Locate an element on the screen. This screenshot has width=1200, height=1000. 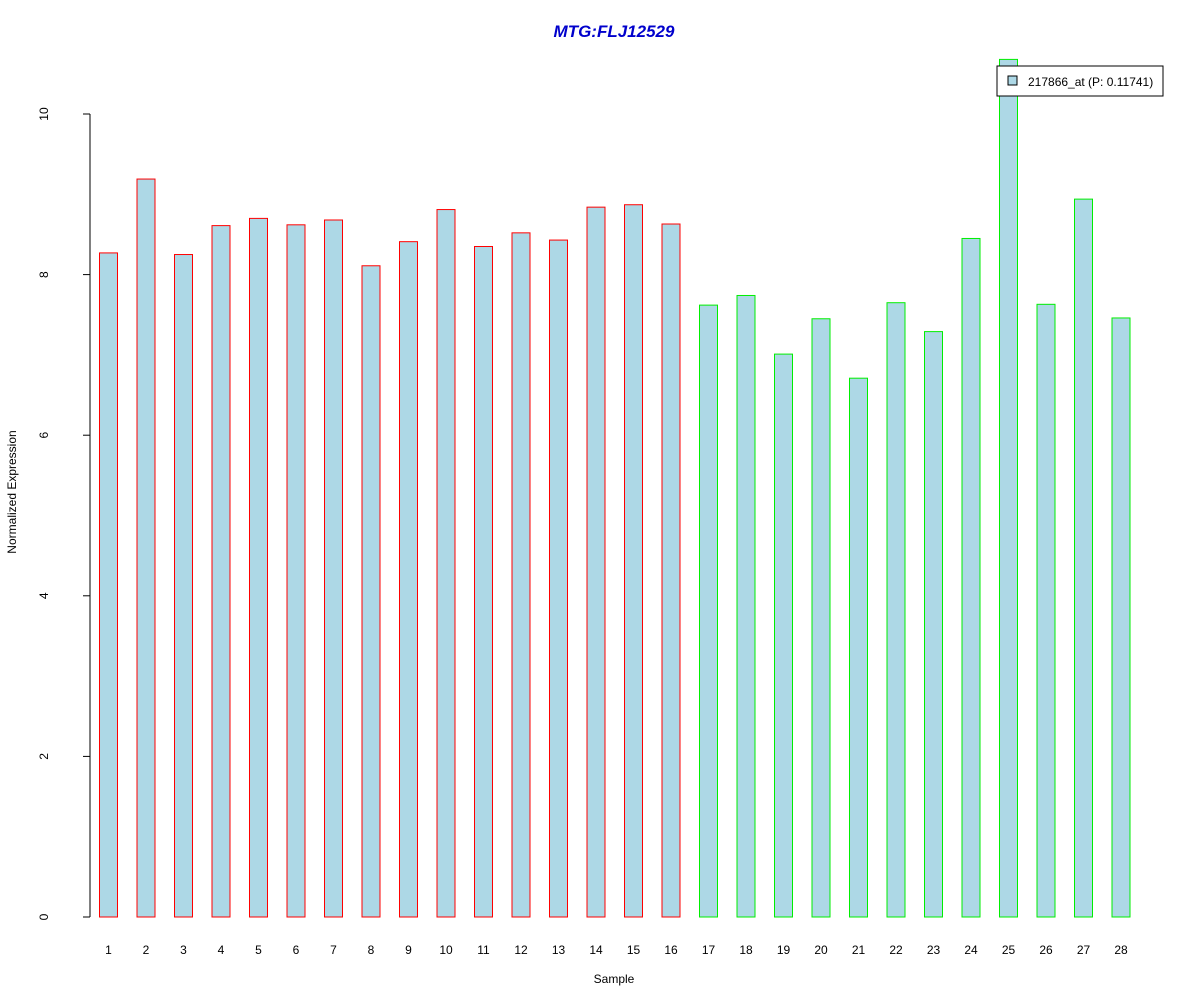
x-tick-label: 23 is located at coordinates (934, 950).